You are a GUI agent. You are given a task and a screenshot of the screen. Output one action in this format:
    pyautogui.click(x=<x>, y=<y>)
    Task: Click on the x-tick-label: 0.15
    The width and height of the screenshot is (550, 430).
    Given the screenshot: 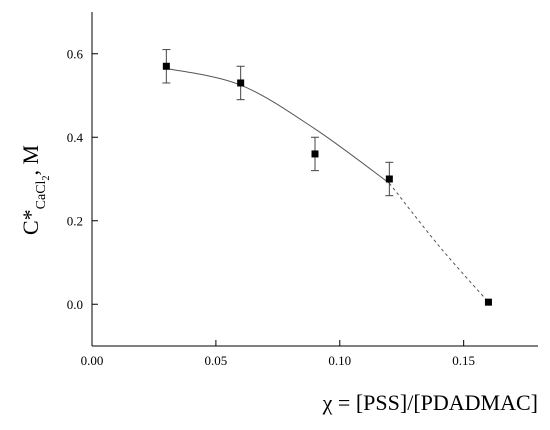 What is the action you would take?
    pyautogui.click(x=463, y=360)
    